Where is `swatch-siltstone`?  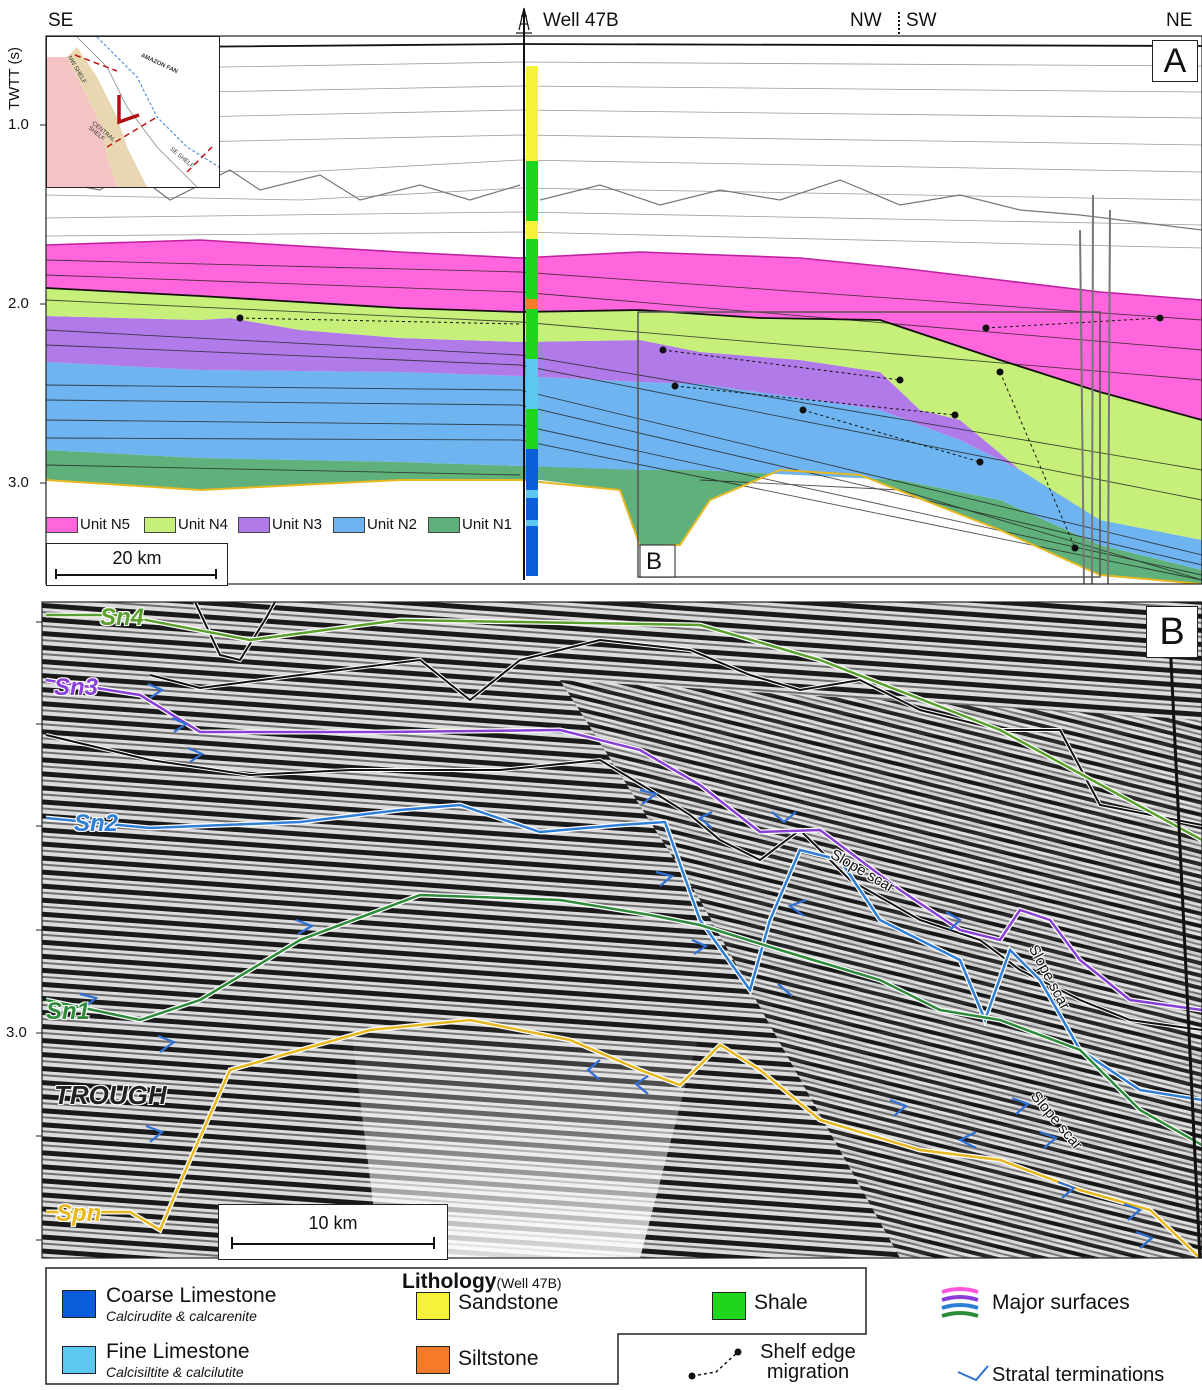 swatch-siltstone is located at coordinates (433, 1360).